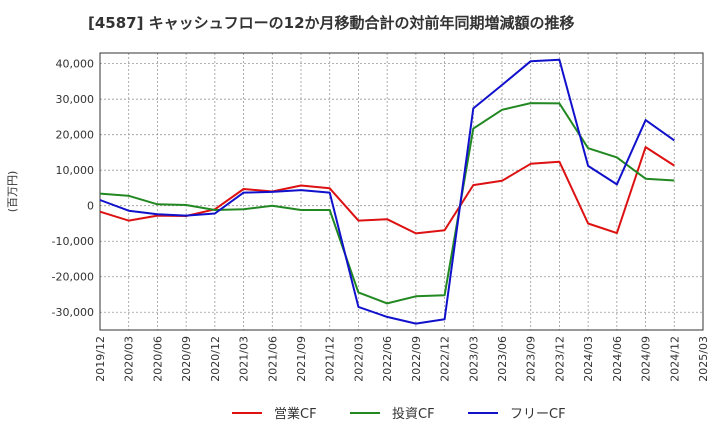  What do you see at coordinates (674, 359) in the screenshot?
I see `x-tick-label: 2024/12` at bounding box center [674, 359].